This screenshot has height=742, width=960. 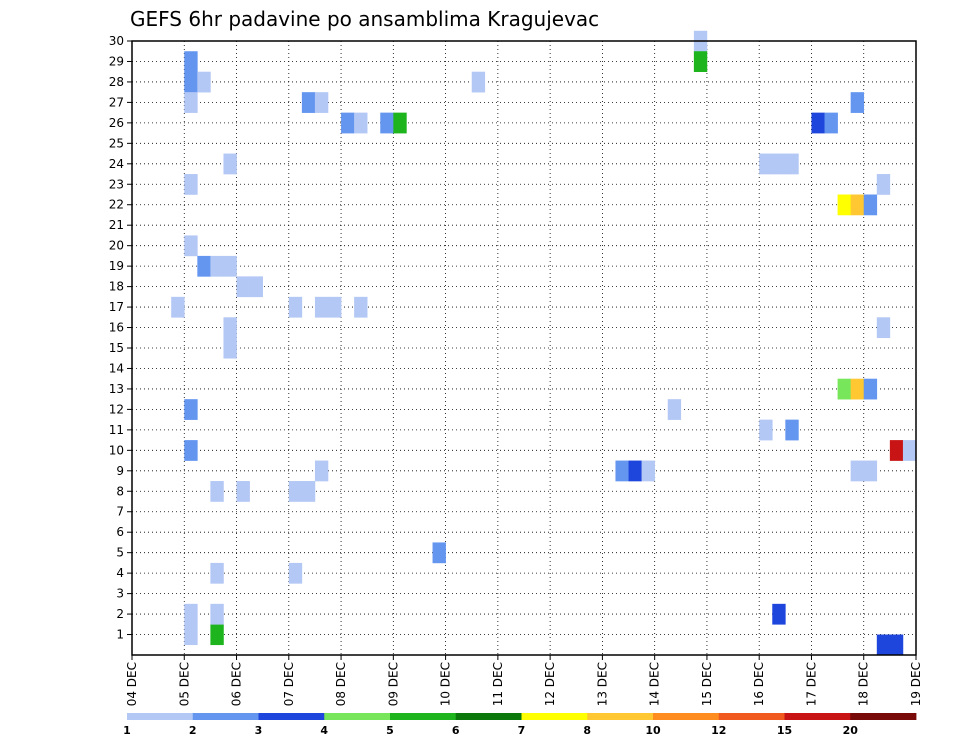 What do you see at coordinates (259, 730) in the screenshot?
I see `legend-label: 3` at bounding box center [259, 730].